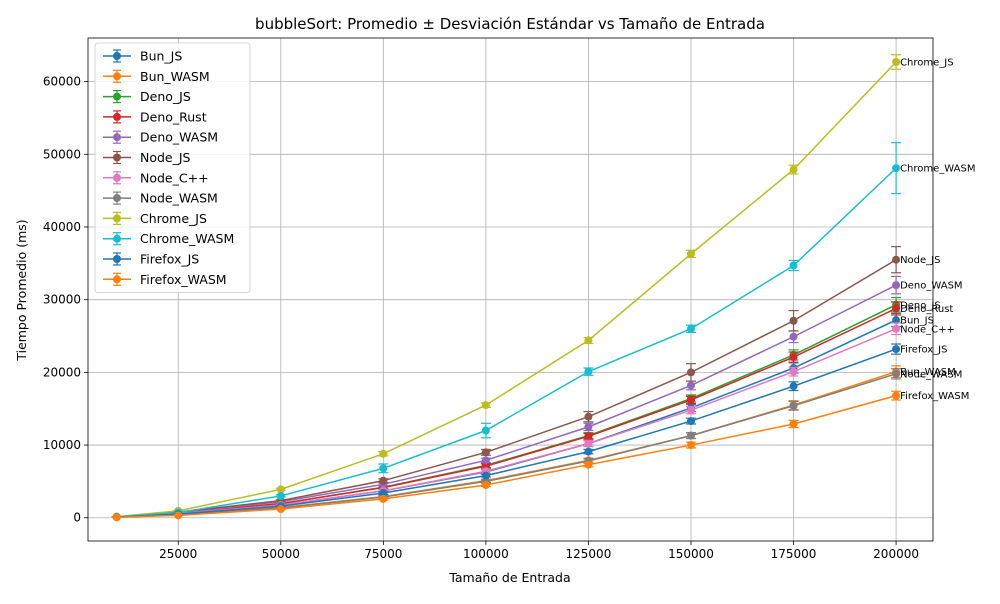 This screenshot has height=604, width=1000. Describe the element at coordinates (62, 82) in the screenshot. I see `y-tick-label: 60000` at that location.